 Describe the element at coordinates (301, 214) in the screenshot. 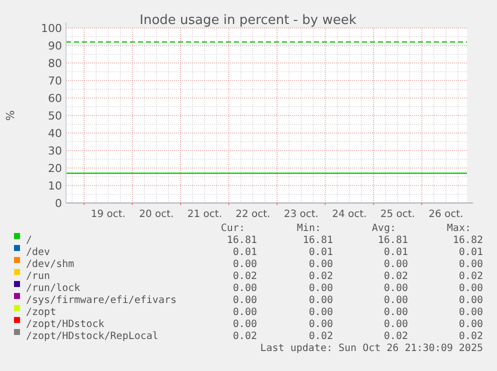

I see `x-tick-label: 23 oct.` at that location.